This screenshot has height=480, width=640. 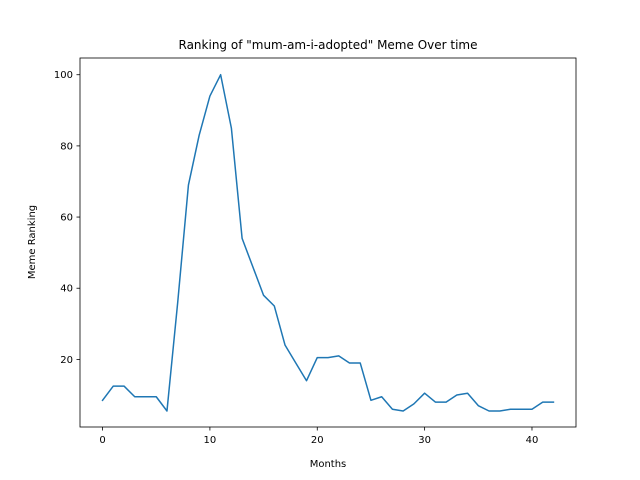 What do you see at coordinates (424, 440) in the screenshot?
I see `x-tick-label-30: 30` at bounding box center [424, 440].